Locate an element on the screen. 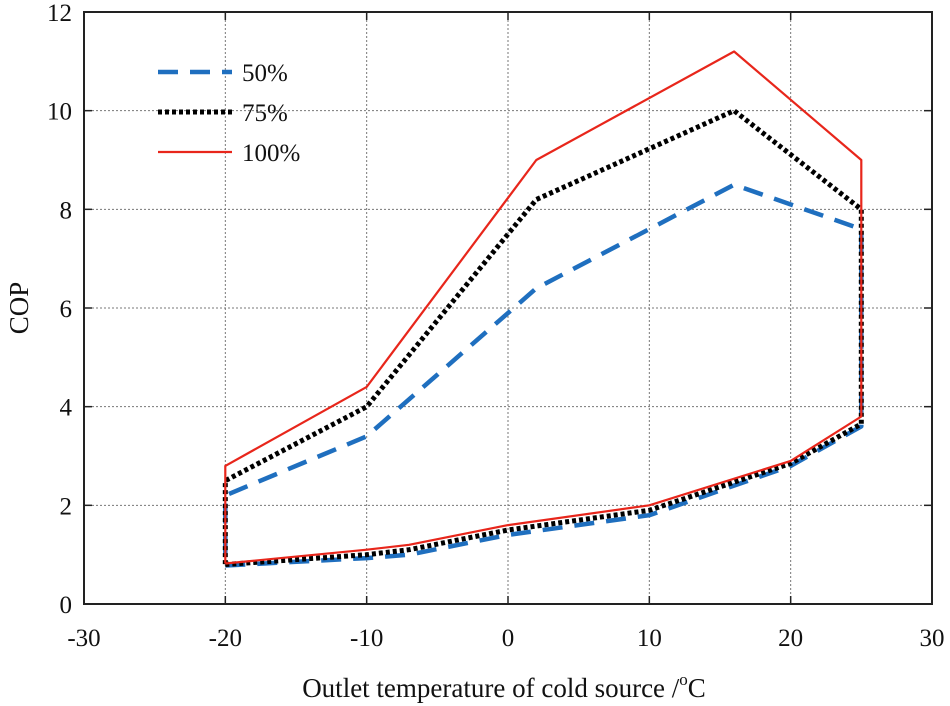 The height and width of the screenshot is (706, 950). x-tick-label: 30 is located at coordinates (932, 638).